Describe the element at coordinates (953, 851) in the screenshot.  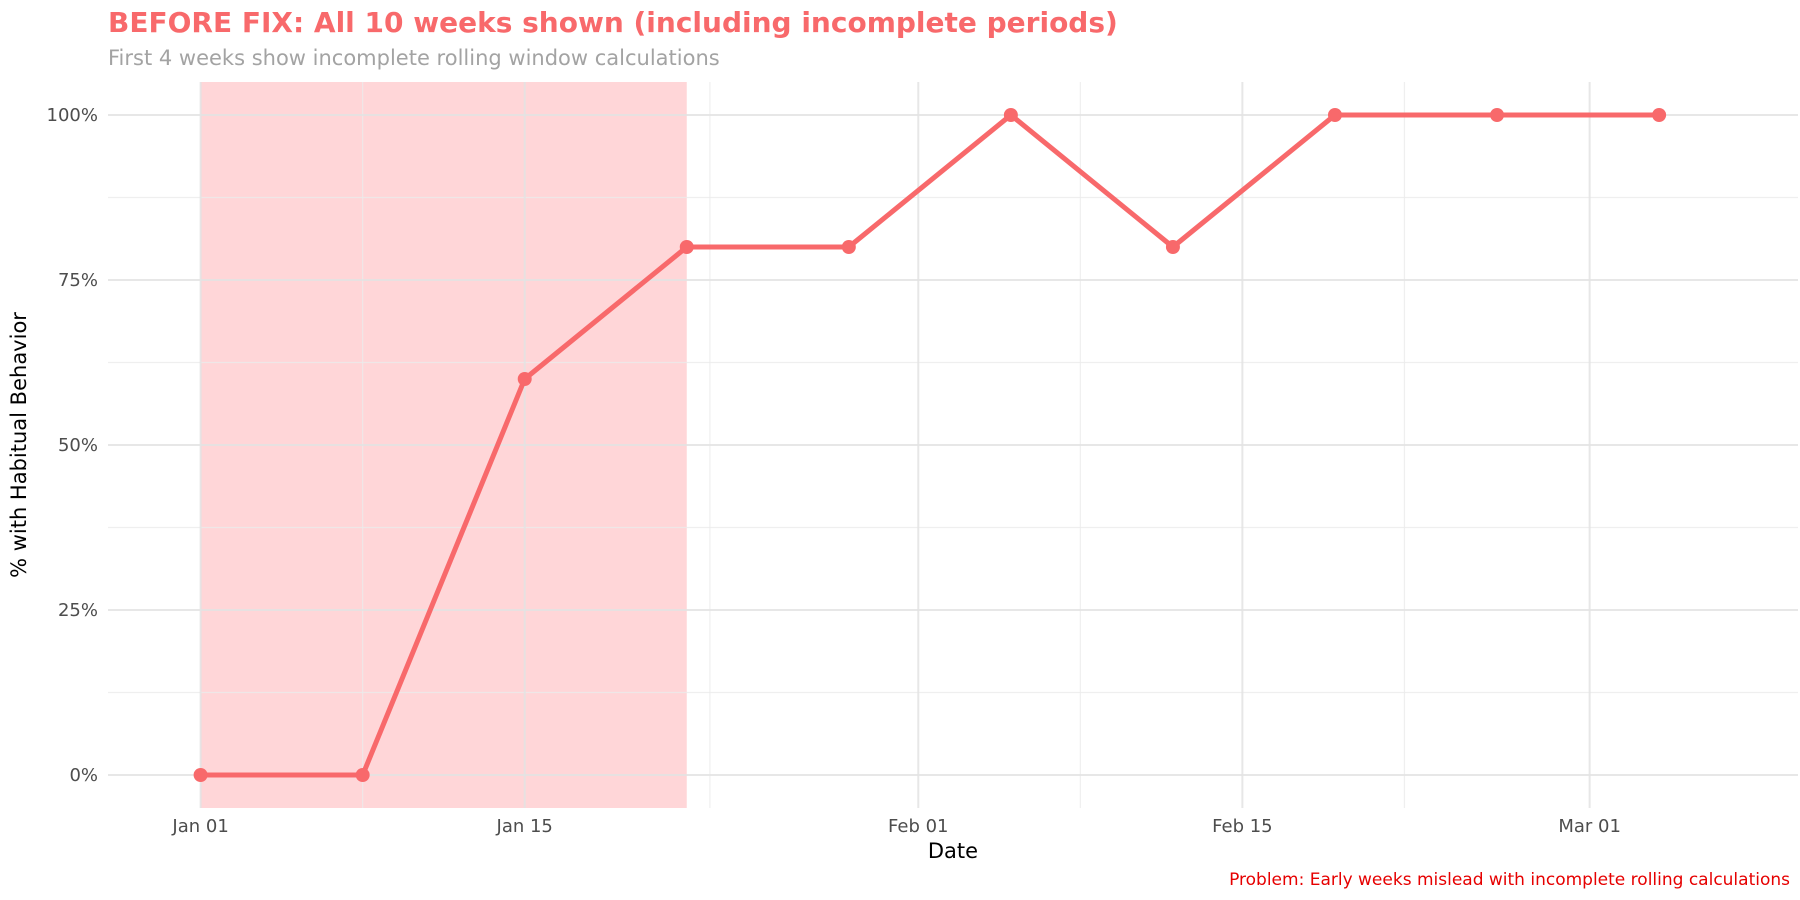
I see `x-axis-title: Date` at that location.